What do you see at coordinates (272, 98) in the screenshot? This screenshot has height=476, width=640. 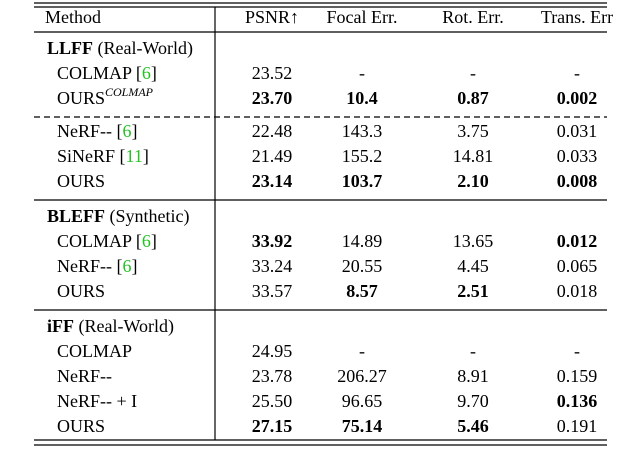 I see `cell: 23.70` at bounding box center [272, 98].